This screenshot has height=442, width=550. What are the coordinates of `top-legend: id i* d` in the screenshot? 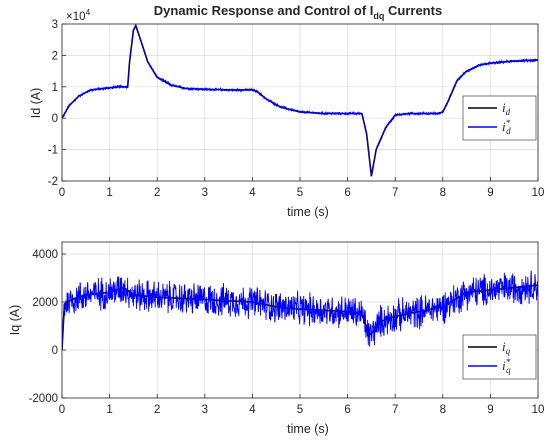 It's located at (499, 118).